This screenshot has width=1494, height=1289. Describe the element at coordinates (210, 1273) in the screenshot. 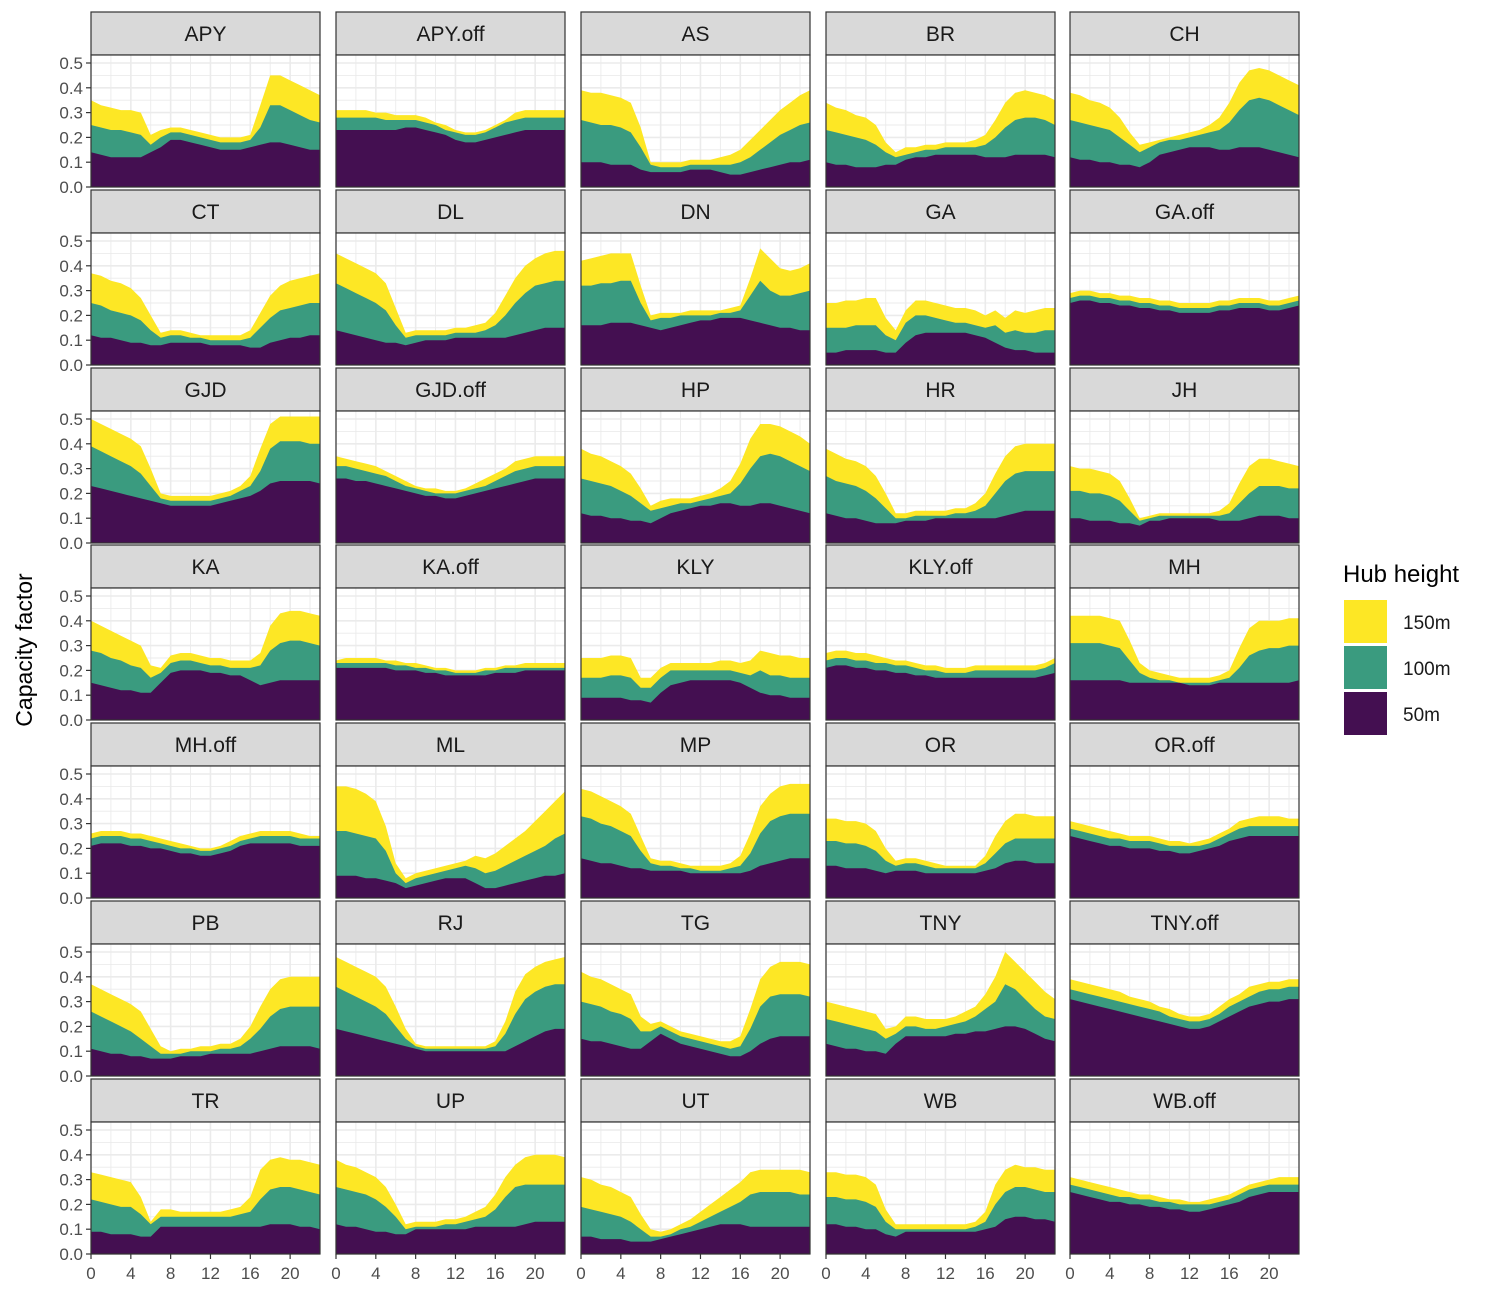

I see `x-tick-label: 12` at that location.